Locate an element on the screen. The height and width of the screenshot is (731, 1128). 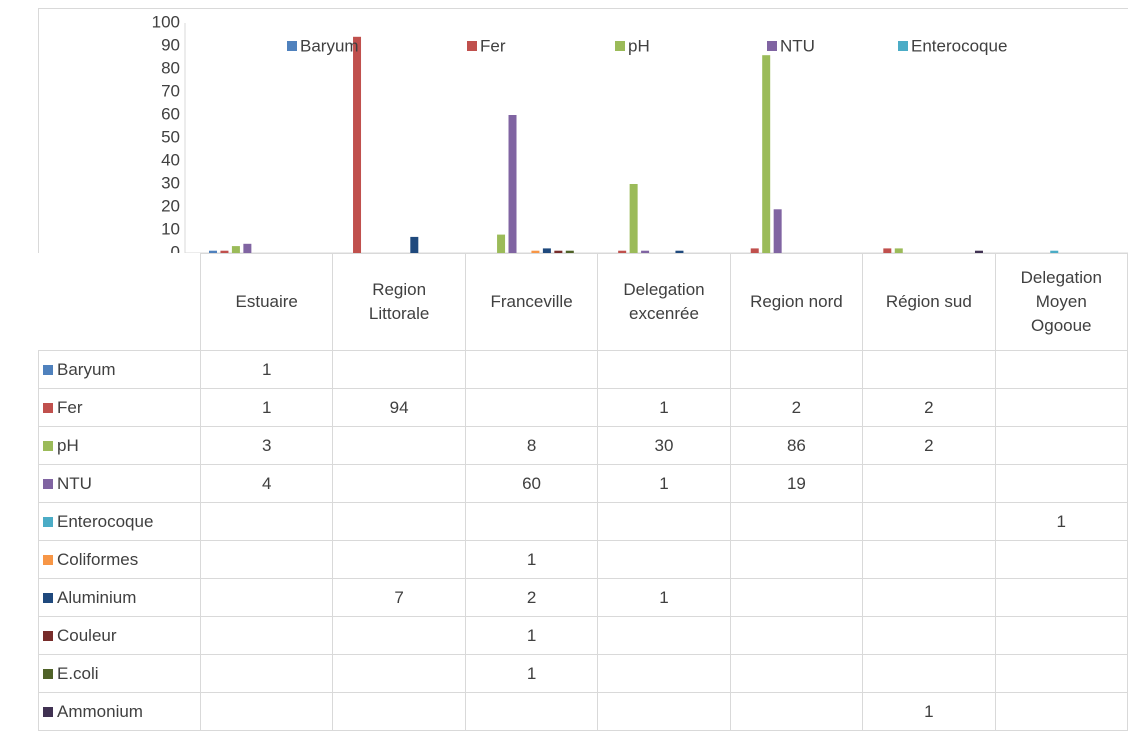
category-header: Estuaire is located at coordinates (267, 302).